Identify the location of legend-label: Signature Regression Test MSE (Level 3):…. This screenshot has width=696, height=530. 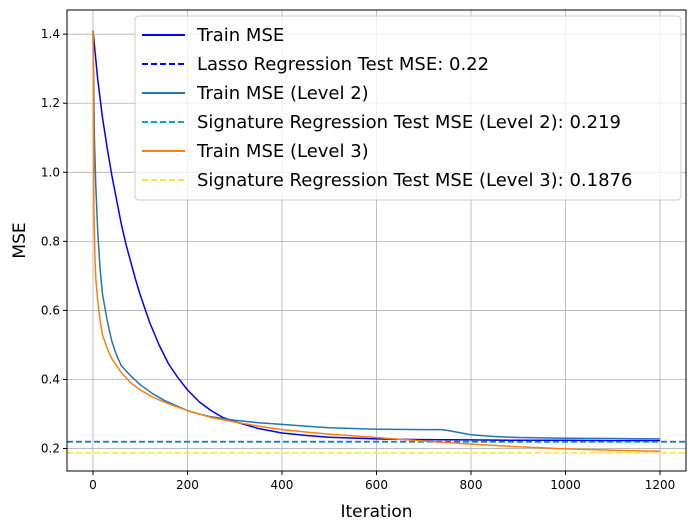
(414, 180).